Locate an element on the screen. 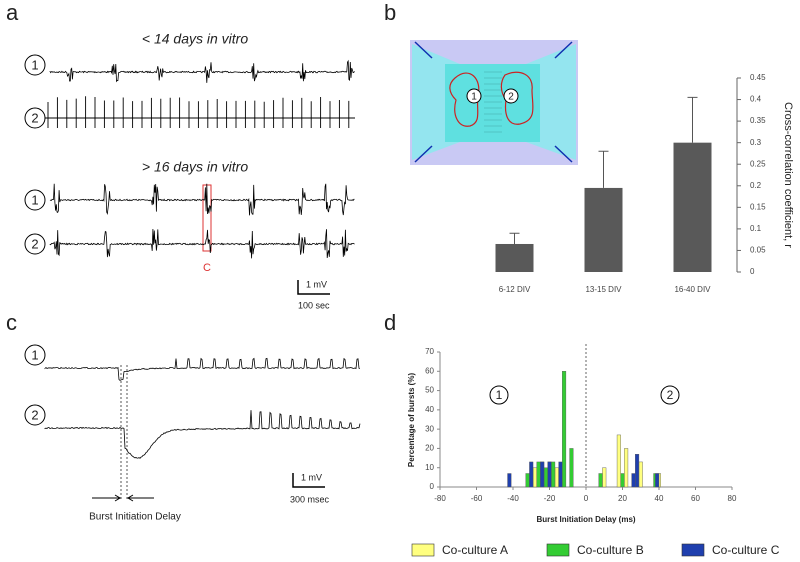  condition-title: < 14 days in vitro is located at coordinates (195, 39).